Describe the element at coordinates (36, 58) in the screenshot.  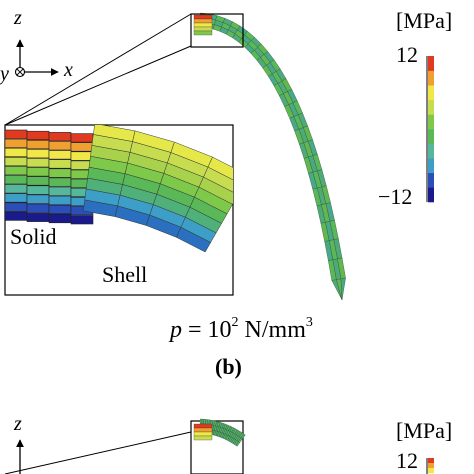
I see `axes-icon` at that location.